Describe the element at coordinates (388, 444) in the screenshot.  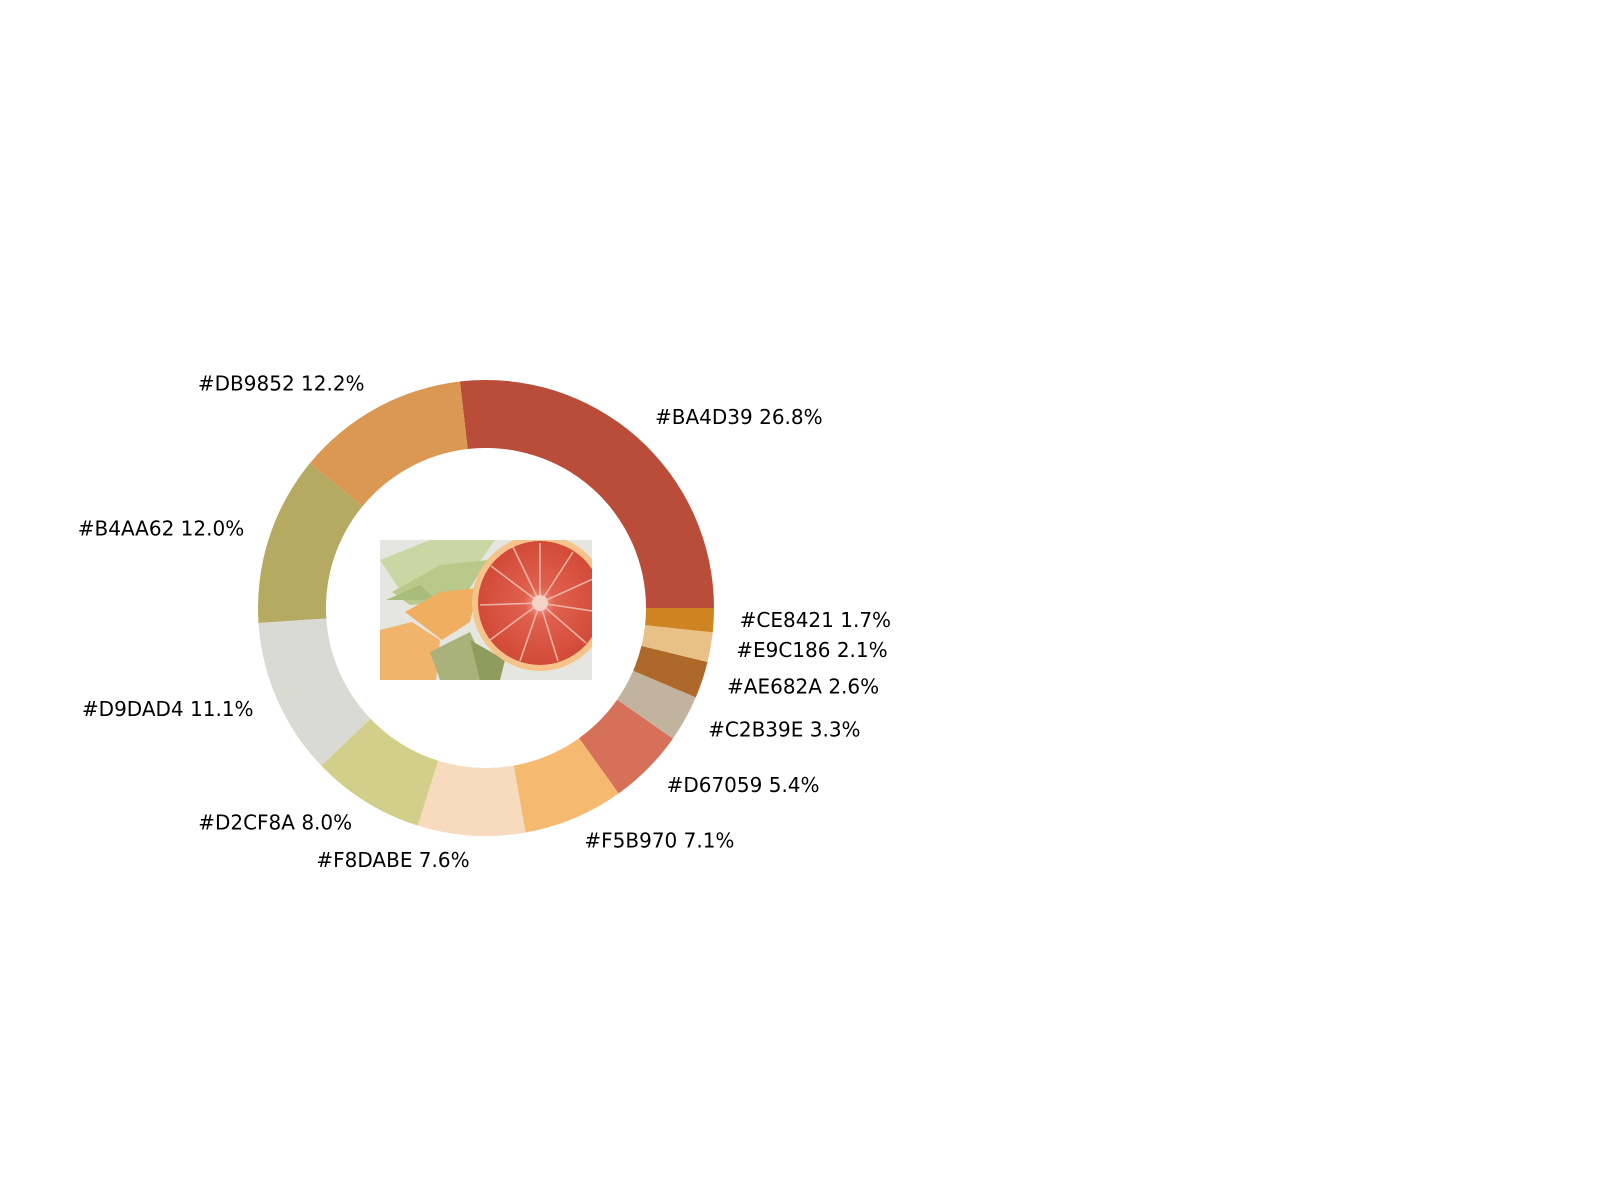
I see `slice-db9852` at that location.